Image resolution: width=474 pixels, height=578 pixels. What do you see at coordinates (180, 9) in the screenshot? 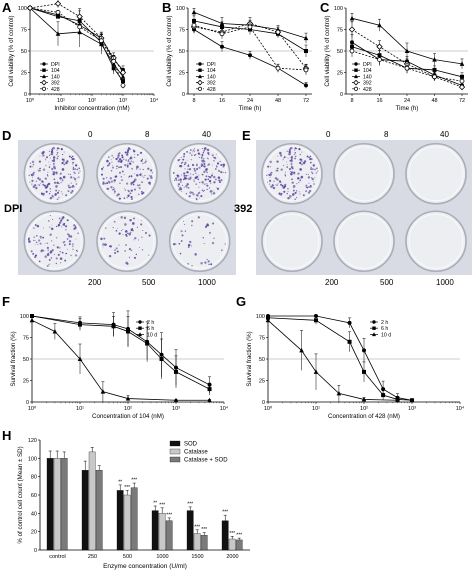
I see `y-tick-label: 100` at bounding box center [180, 9].